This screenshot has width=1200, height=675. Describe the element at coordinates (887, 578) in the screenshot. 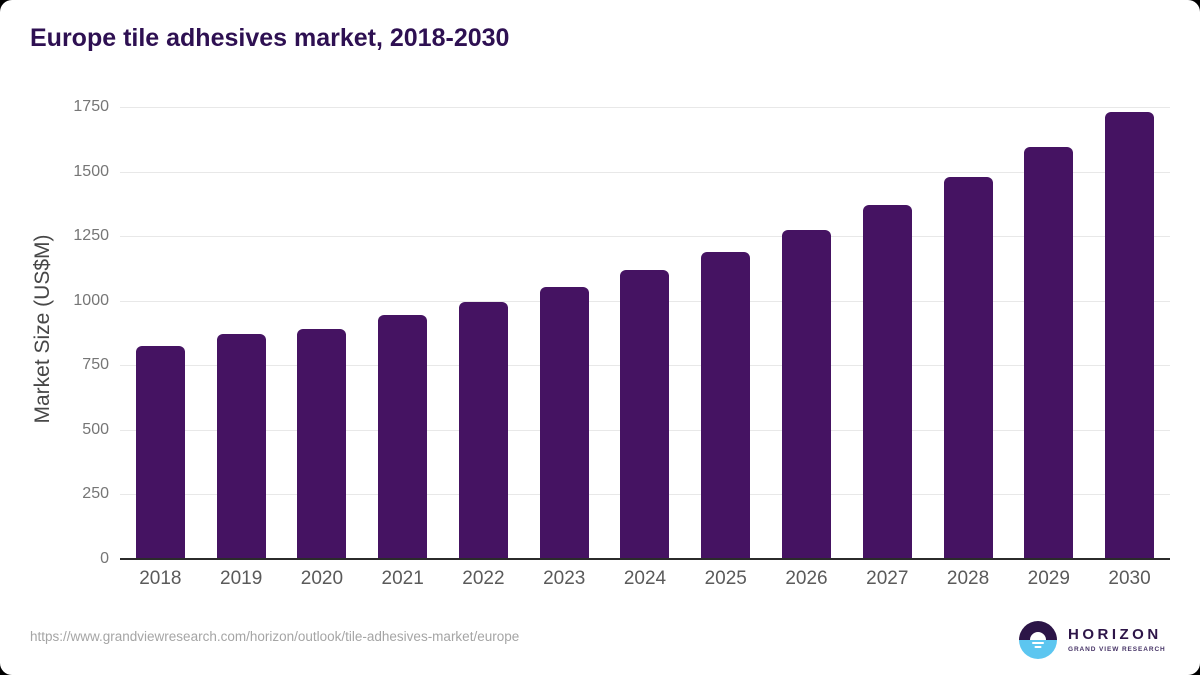

I see `x-tick-label-2027: 2027` at that location.